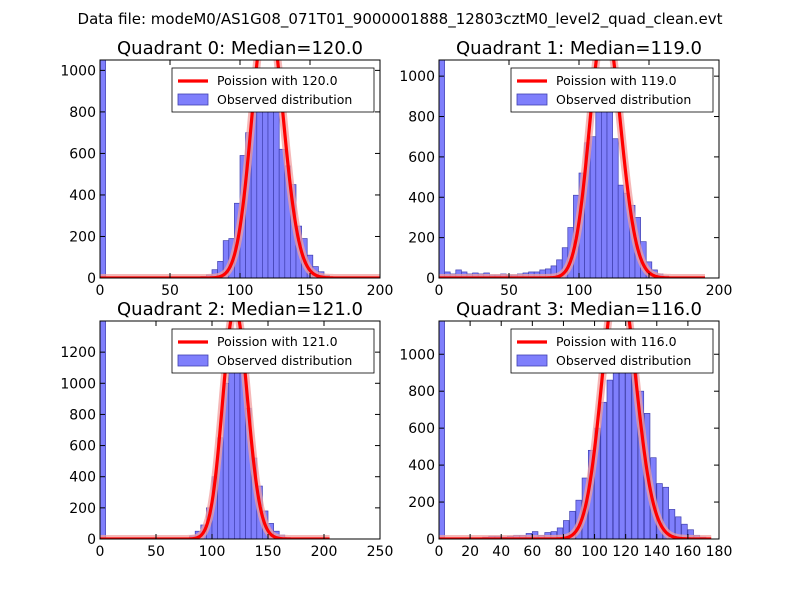 This screenshot has width=800, height=600. Describe the element at coordinates (273, 90) in the screenshot. I see `legend: Poission with 120.0 Observed distribution` at that location.